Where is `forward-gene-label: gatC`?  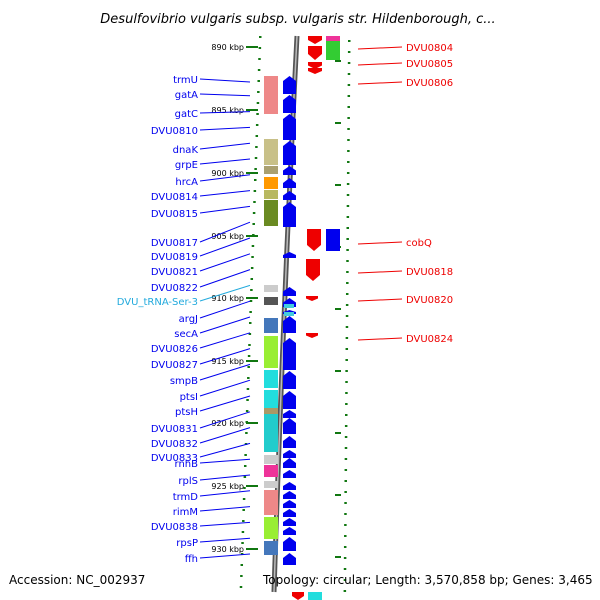 forward-gene-label: gatC is located at coordinates (186, 114).